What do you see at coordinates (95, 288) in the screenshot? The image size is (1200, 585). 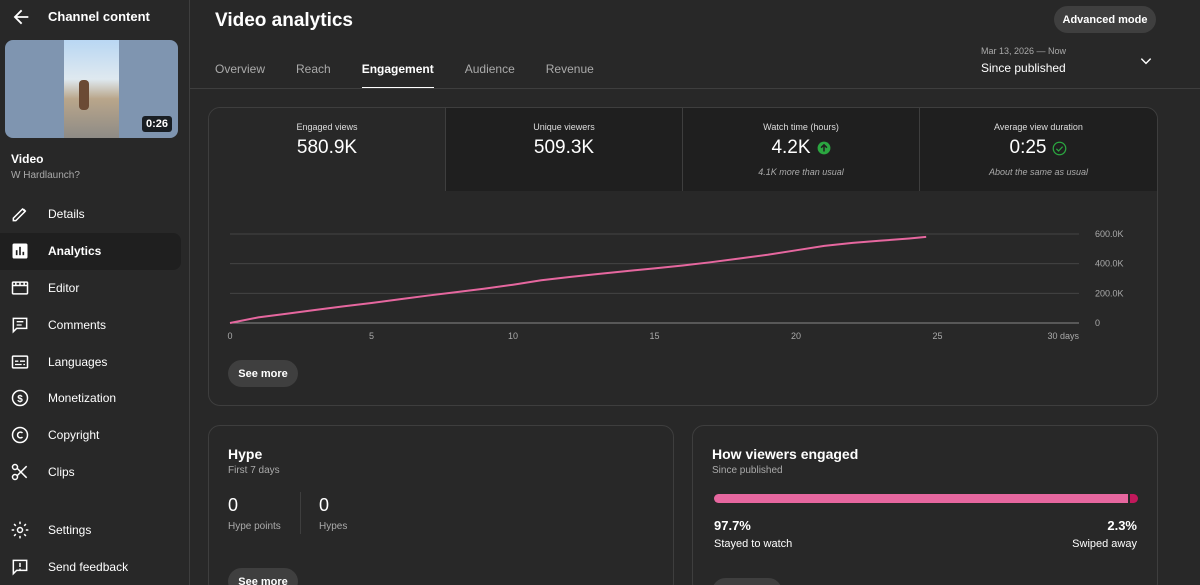 I see `sidebar-item-editor: Editor` at bounding box center [95, 288].